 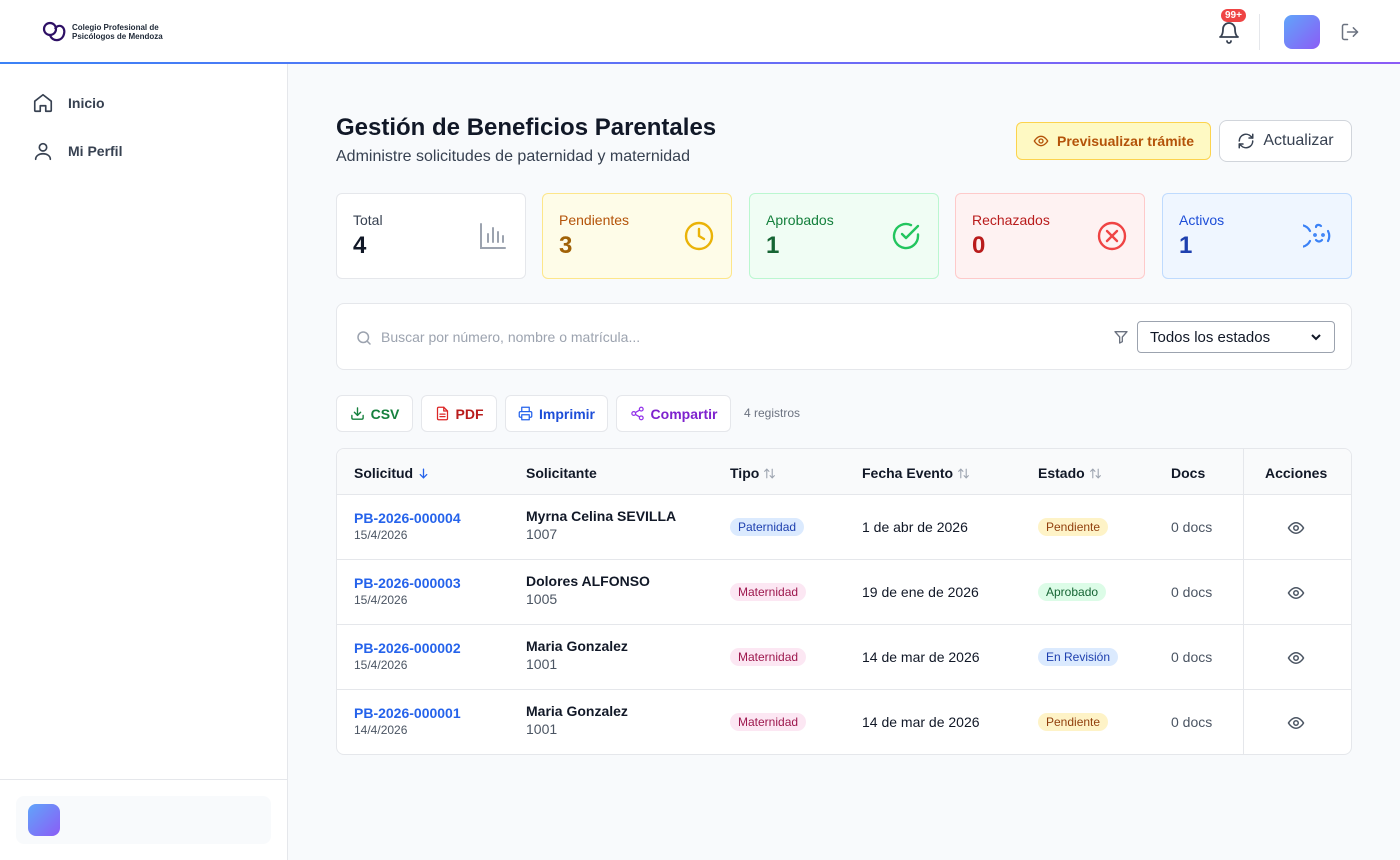 I want to click on header-divider, so click(x=1259, y=32).